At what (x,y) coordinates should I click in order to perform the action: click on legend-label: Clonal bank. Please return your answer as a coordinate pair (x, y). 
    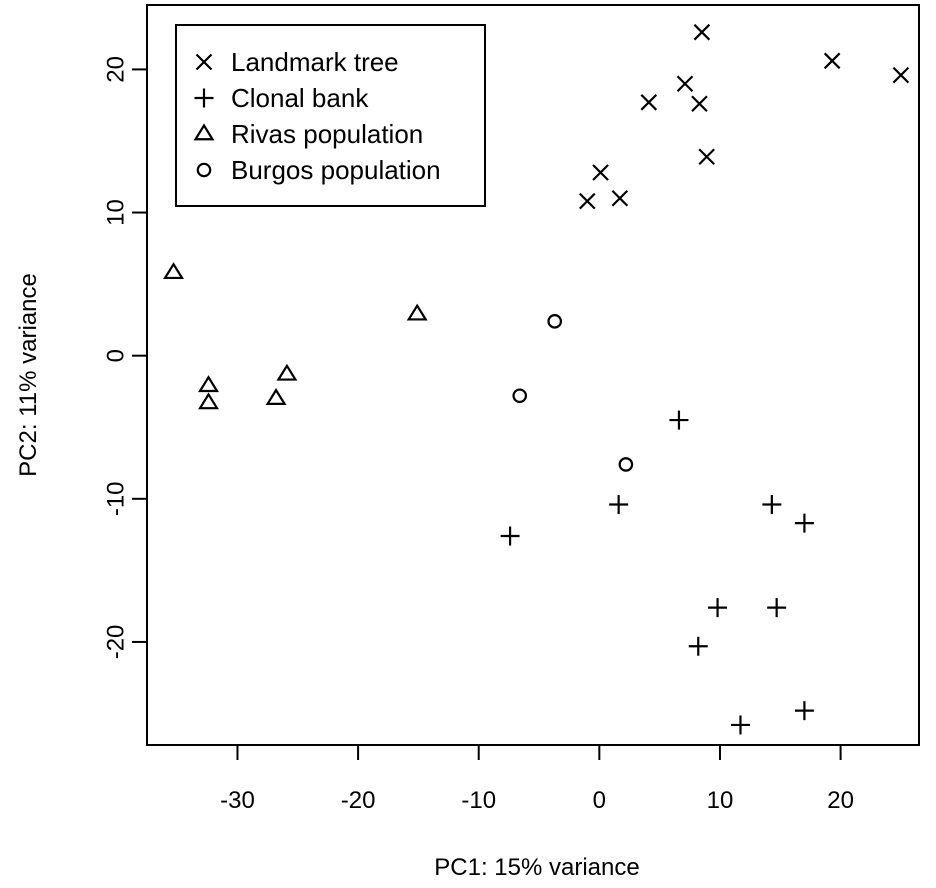
    Looking at the image, I should click on (300, 98).